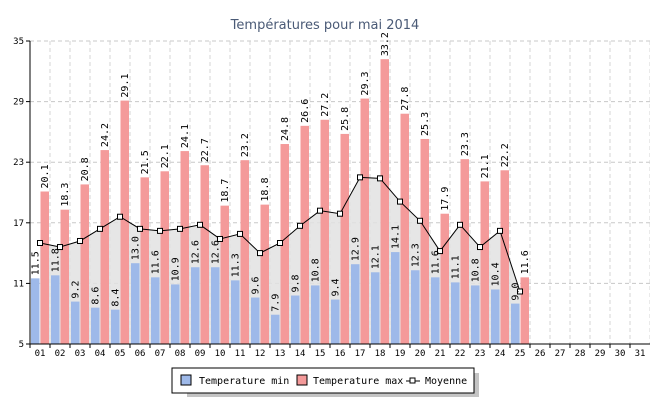 The height and width of the screenshot is (400, 650). I want to click on x-tick-label: 15, so click(320, 354).